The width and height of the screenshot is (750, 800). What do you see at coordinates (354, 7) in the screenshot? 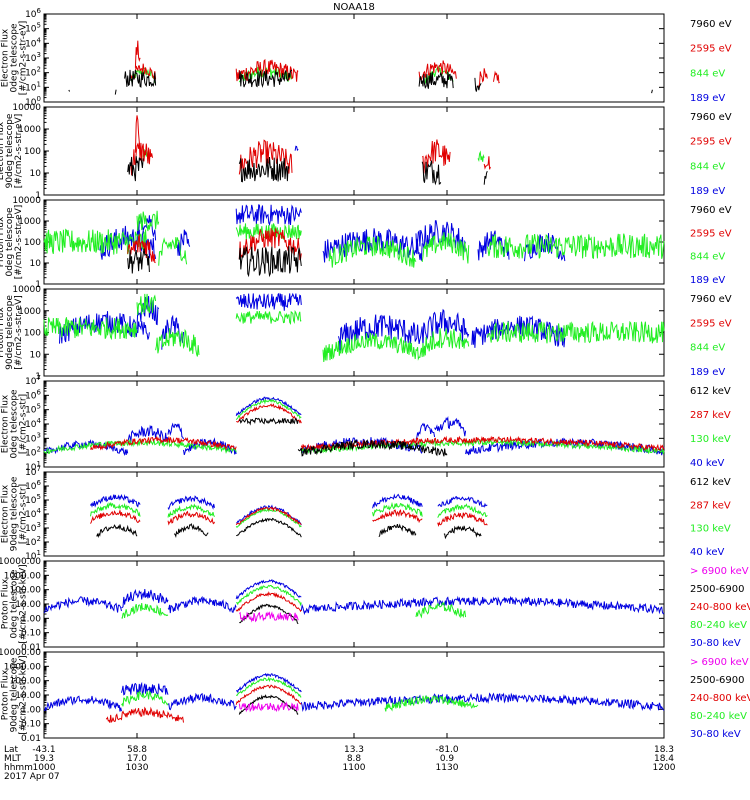
I see `chart-title: NOAA18` at bounding box center [354, 7].